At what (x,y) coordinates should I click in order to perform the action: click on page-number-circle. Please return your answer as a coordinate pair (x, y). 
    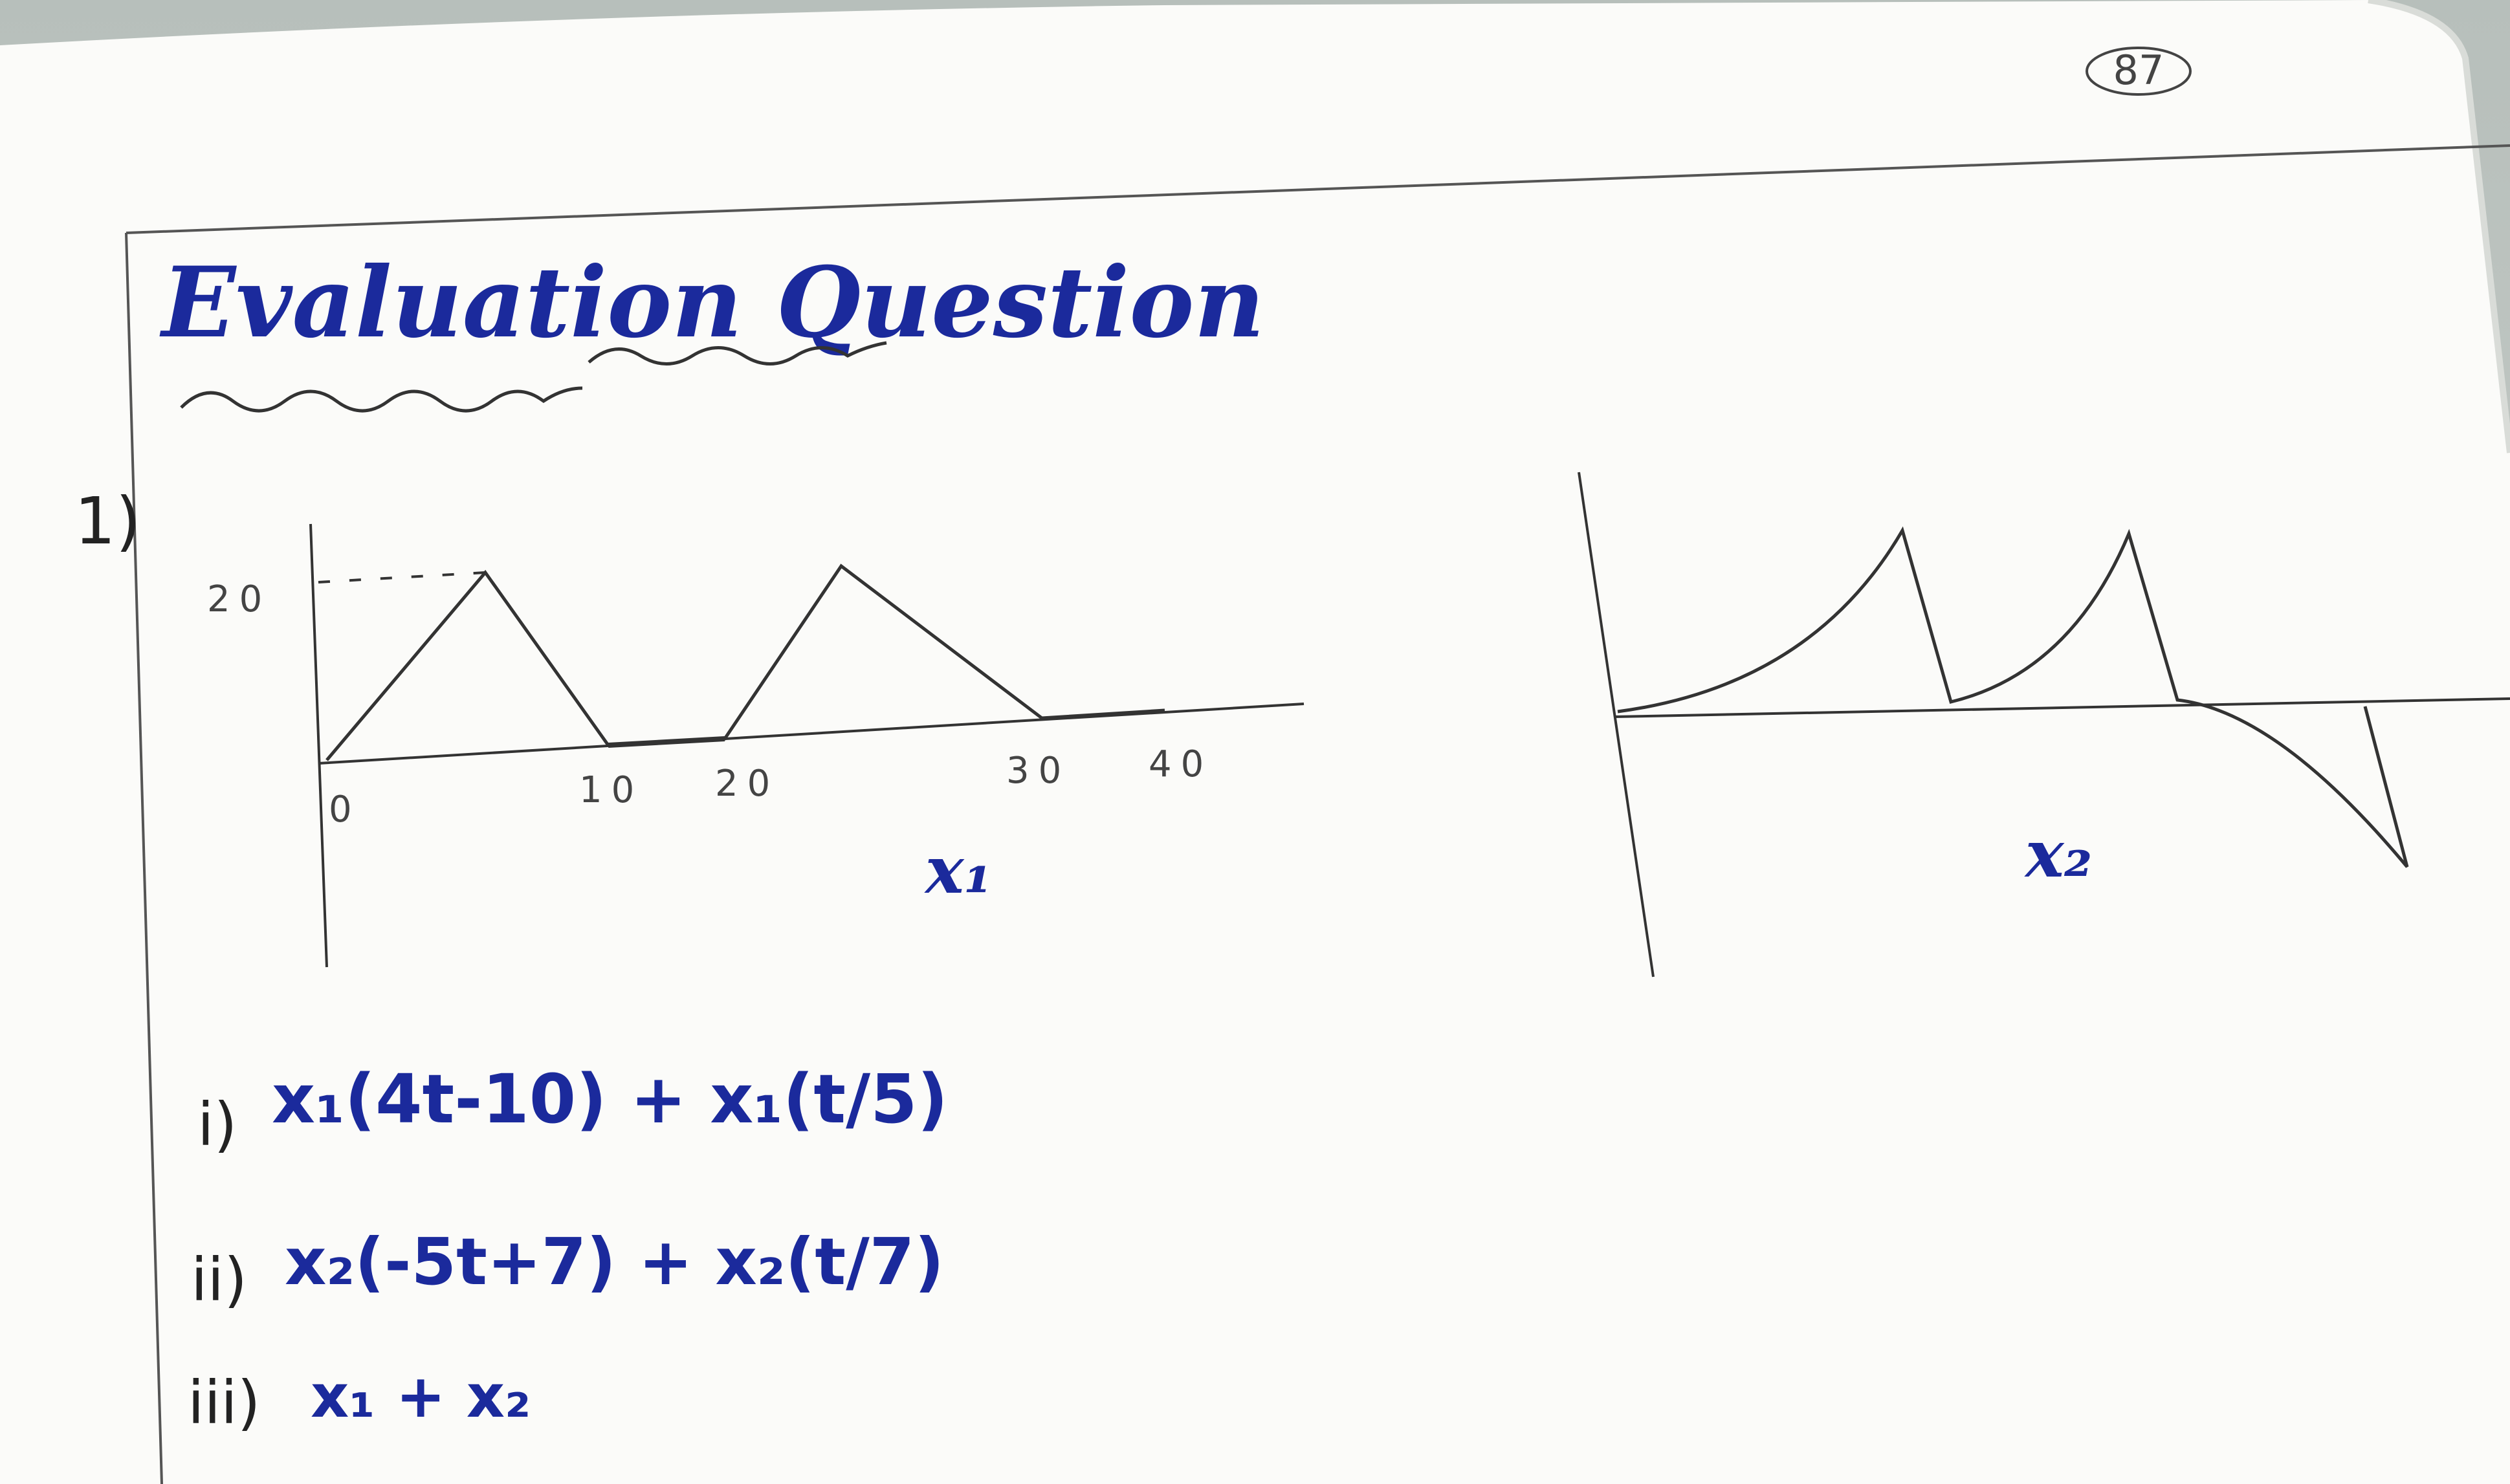
    Looking at the image, I should click on (2139, 71).